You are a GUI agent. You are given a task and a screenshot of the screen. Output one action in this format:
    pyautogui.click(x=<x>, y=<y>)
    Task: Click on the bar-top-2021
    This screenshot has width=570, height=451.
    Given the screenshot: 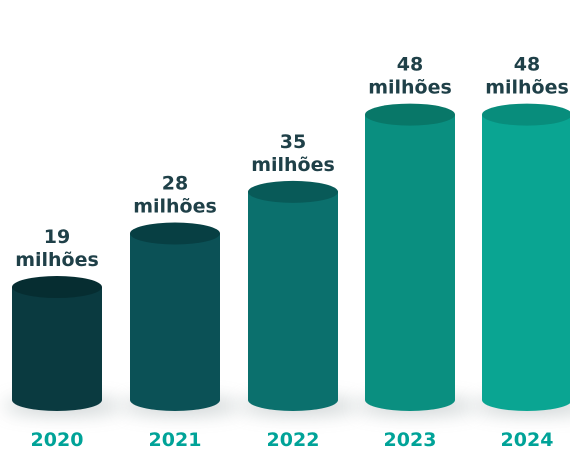 What is the action you would take?
    pyautogui.click(x=175, y=233)
    